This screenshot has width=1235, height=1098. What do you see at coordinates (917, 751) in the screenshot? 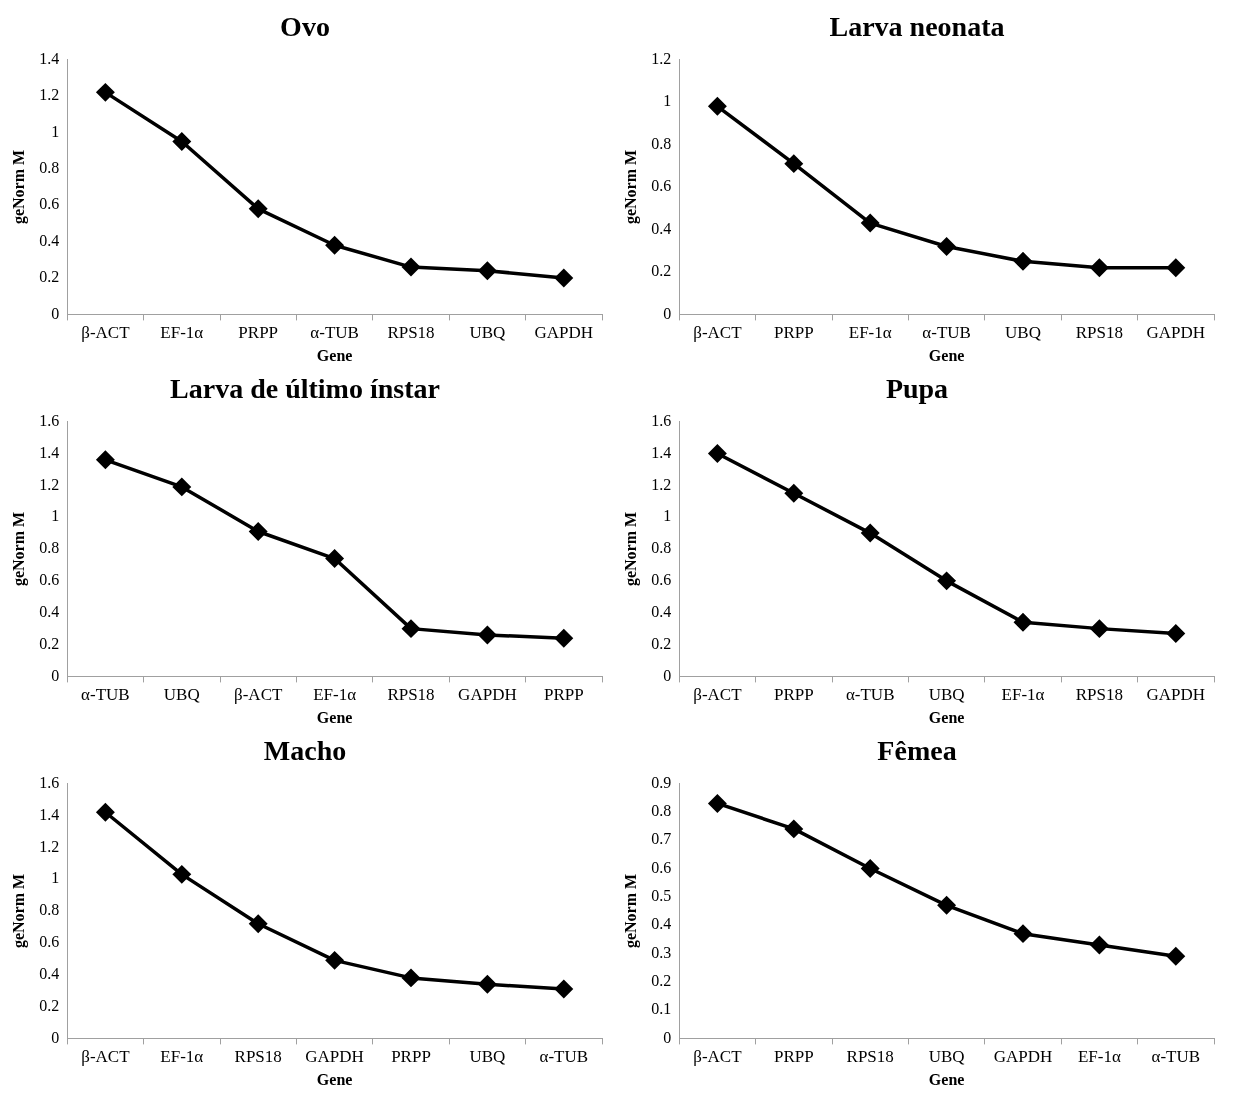
I see `chart-title: Fêmea` at bounding box center [917, 751].